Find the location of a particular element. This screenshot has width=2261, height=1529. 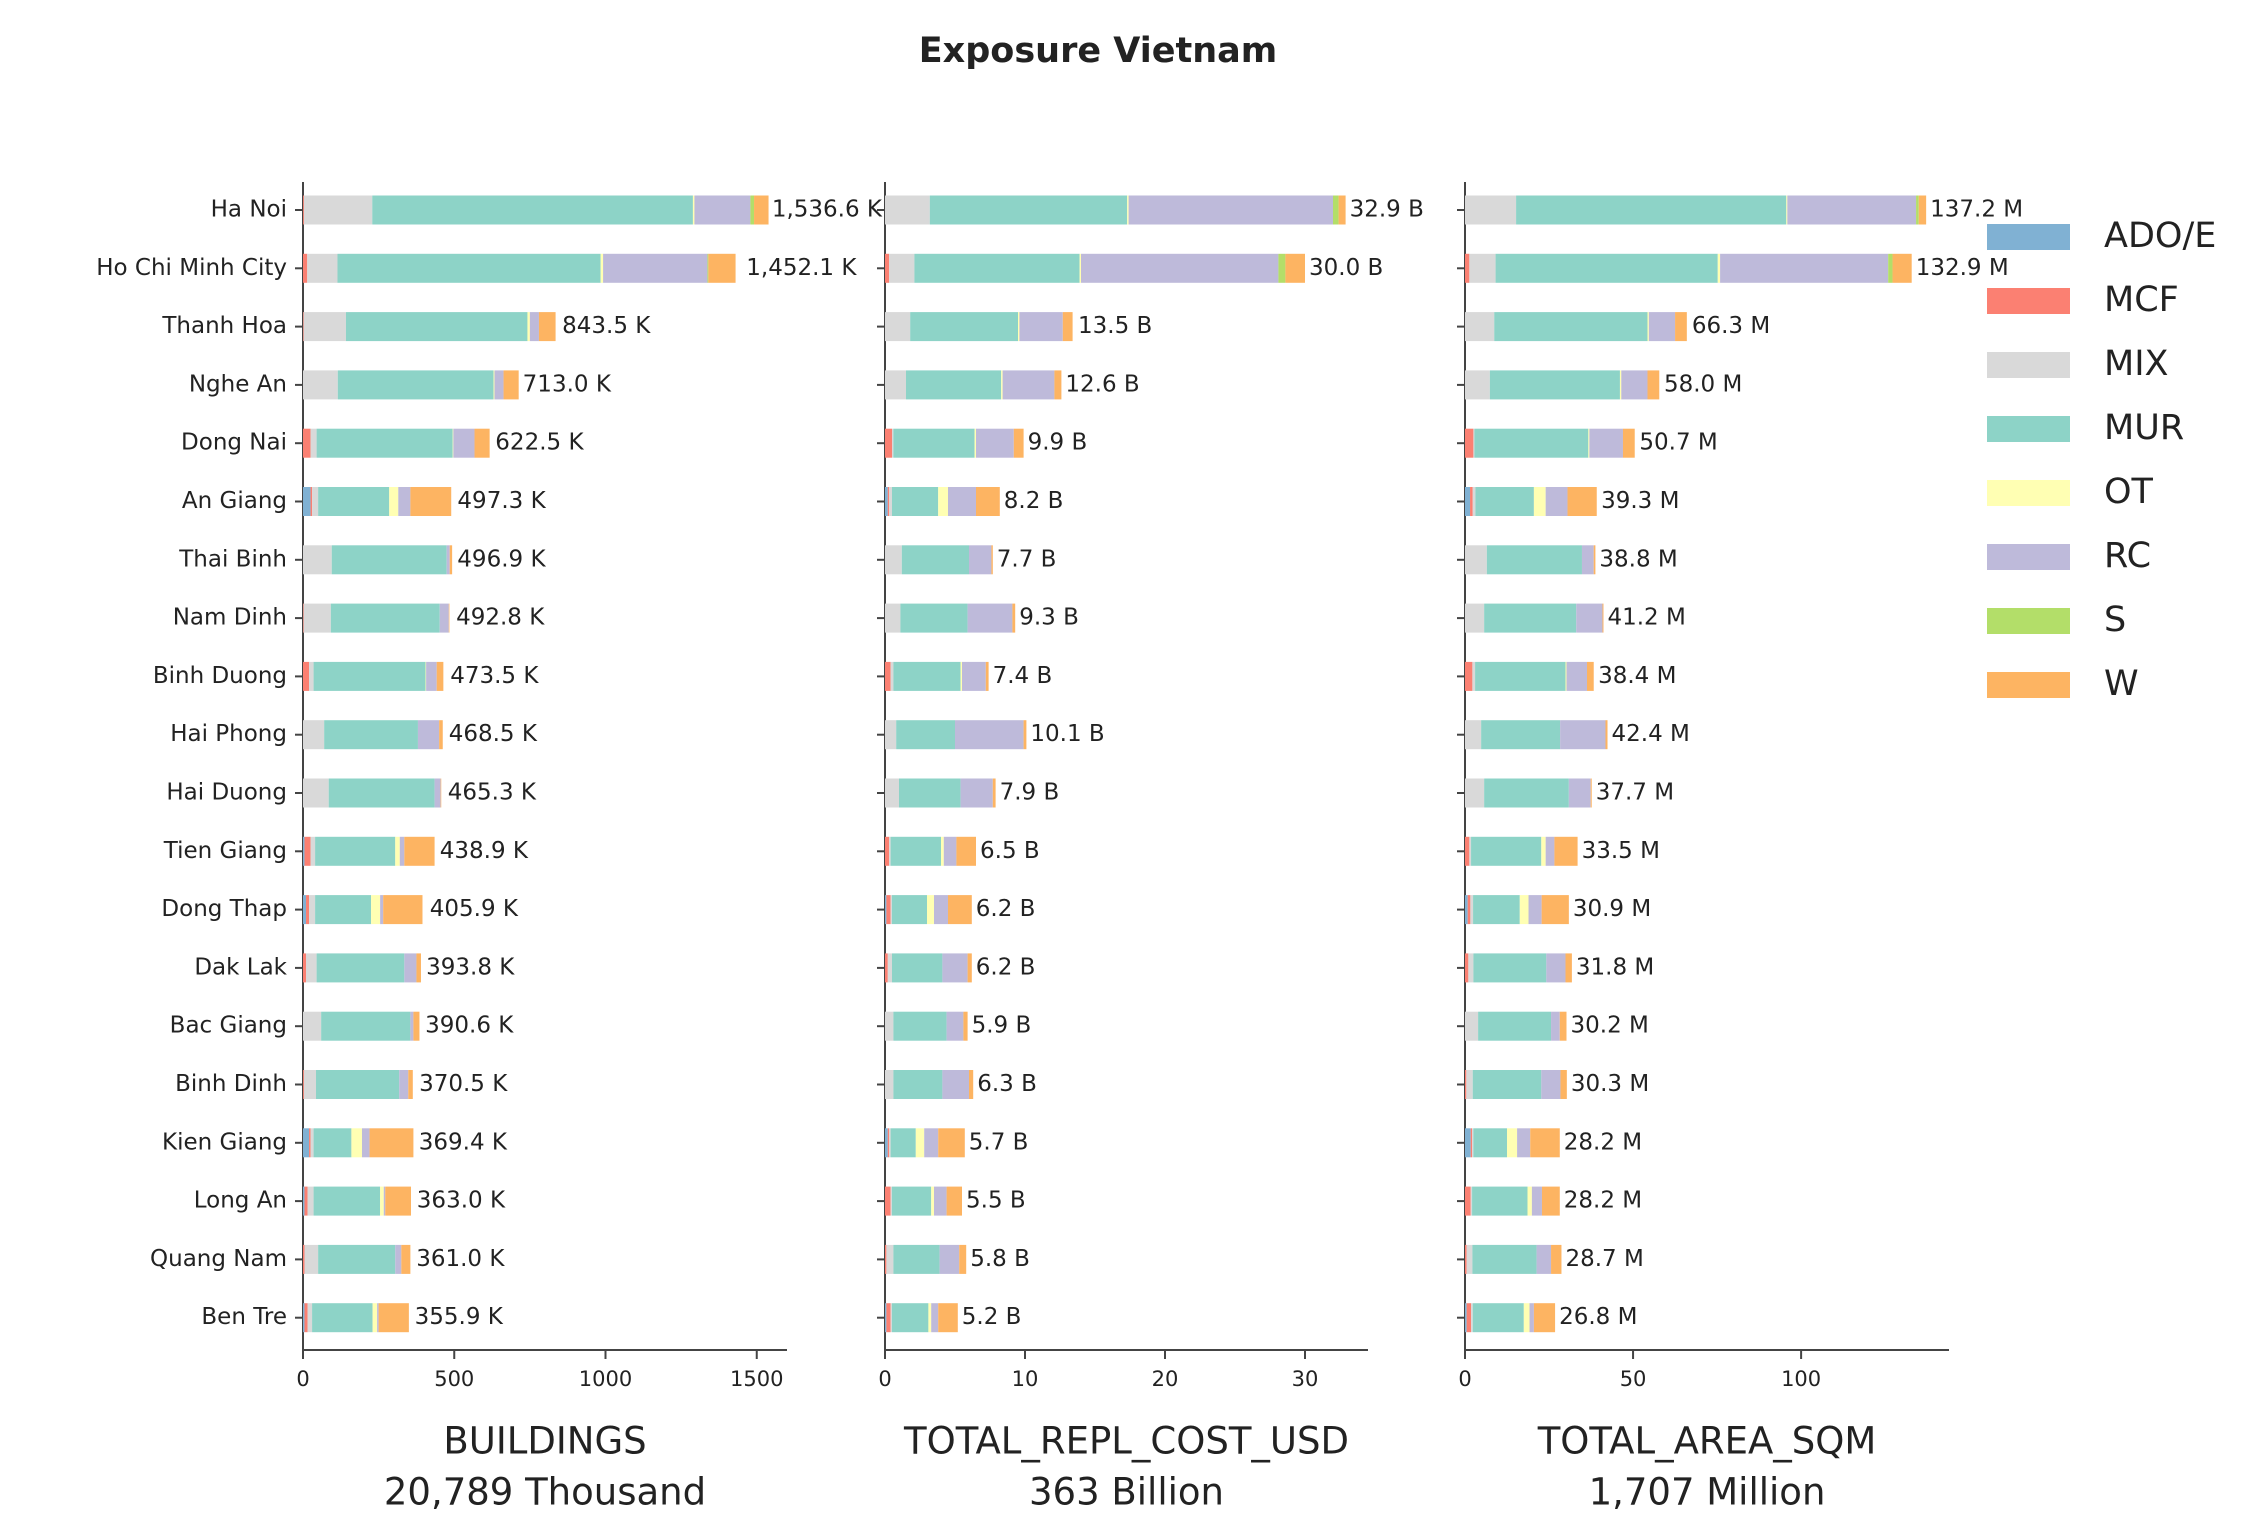

total-label: 465.3 K is located at coordinates (492, 793).